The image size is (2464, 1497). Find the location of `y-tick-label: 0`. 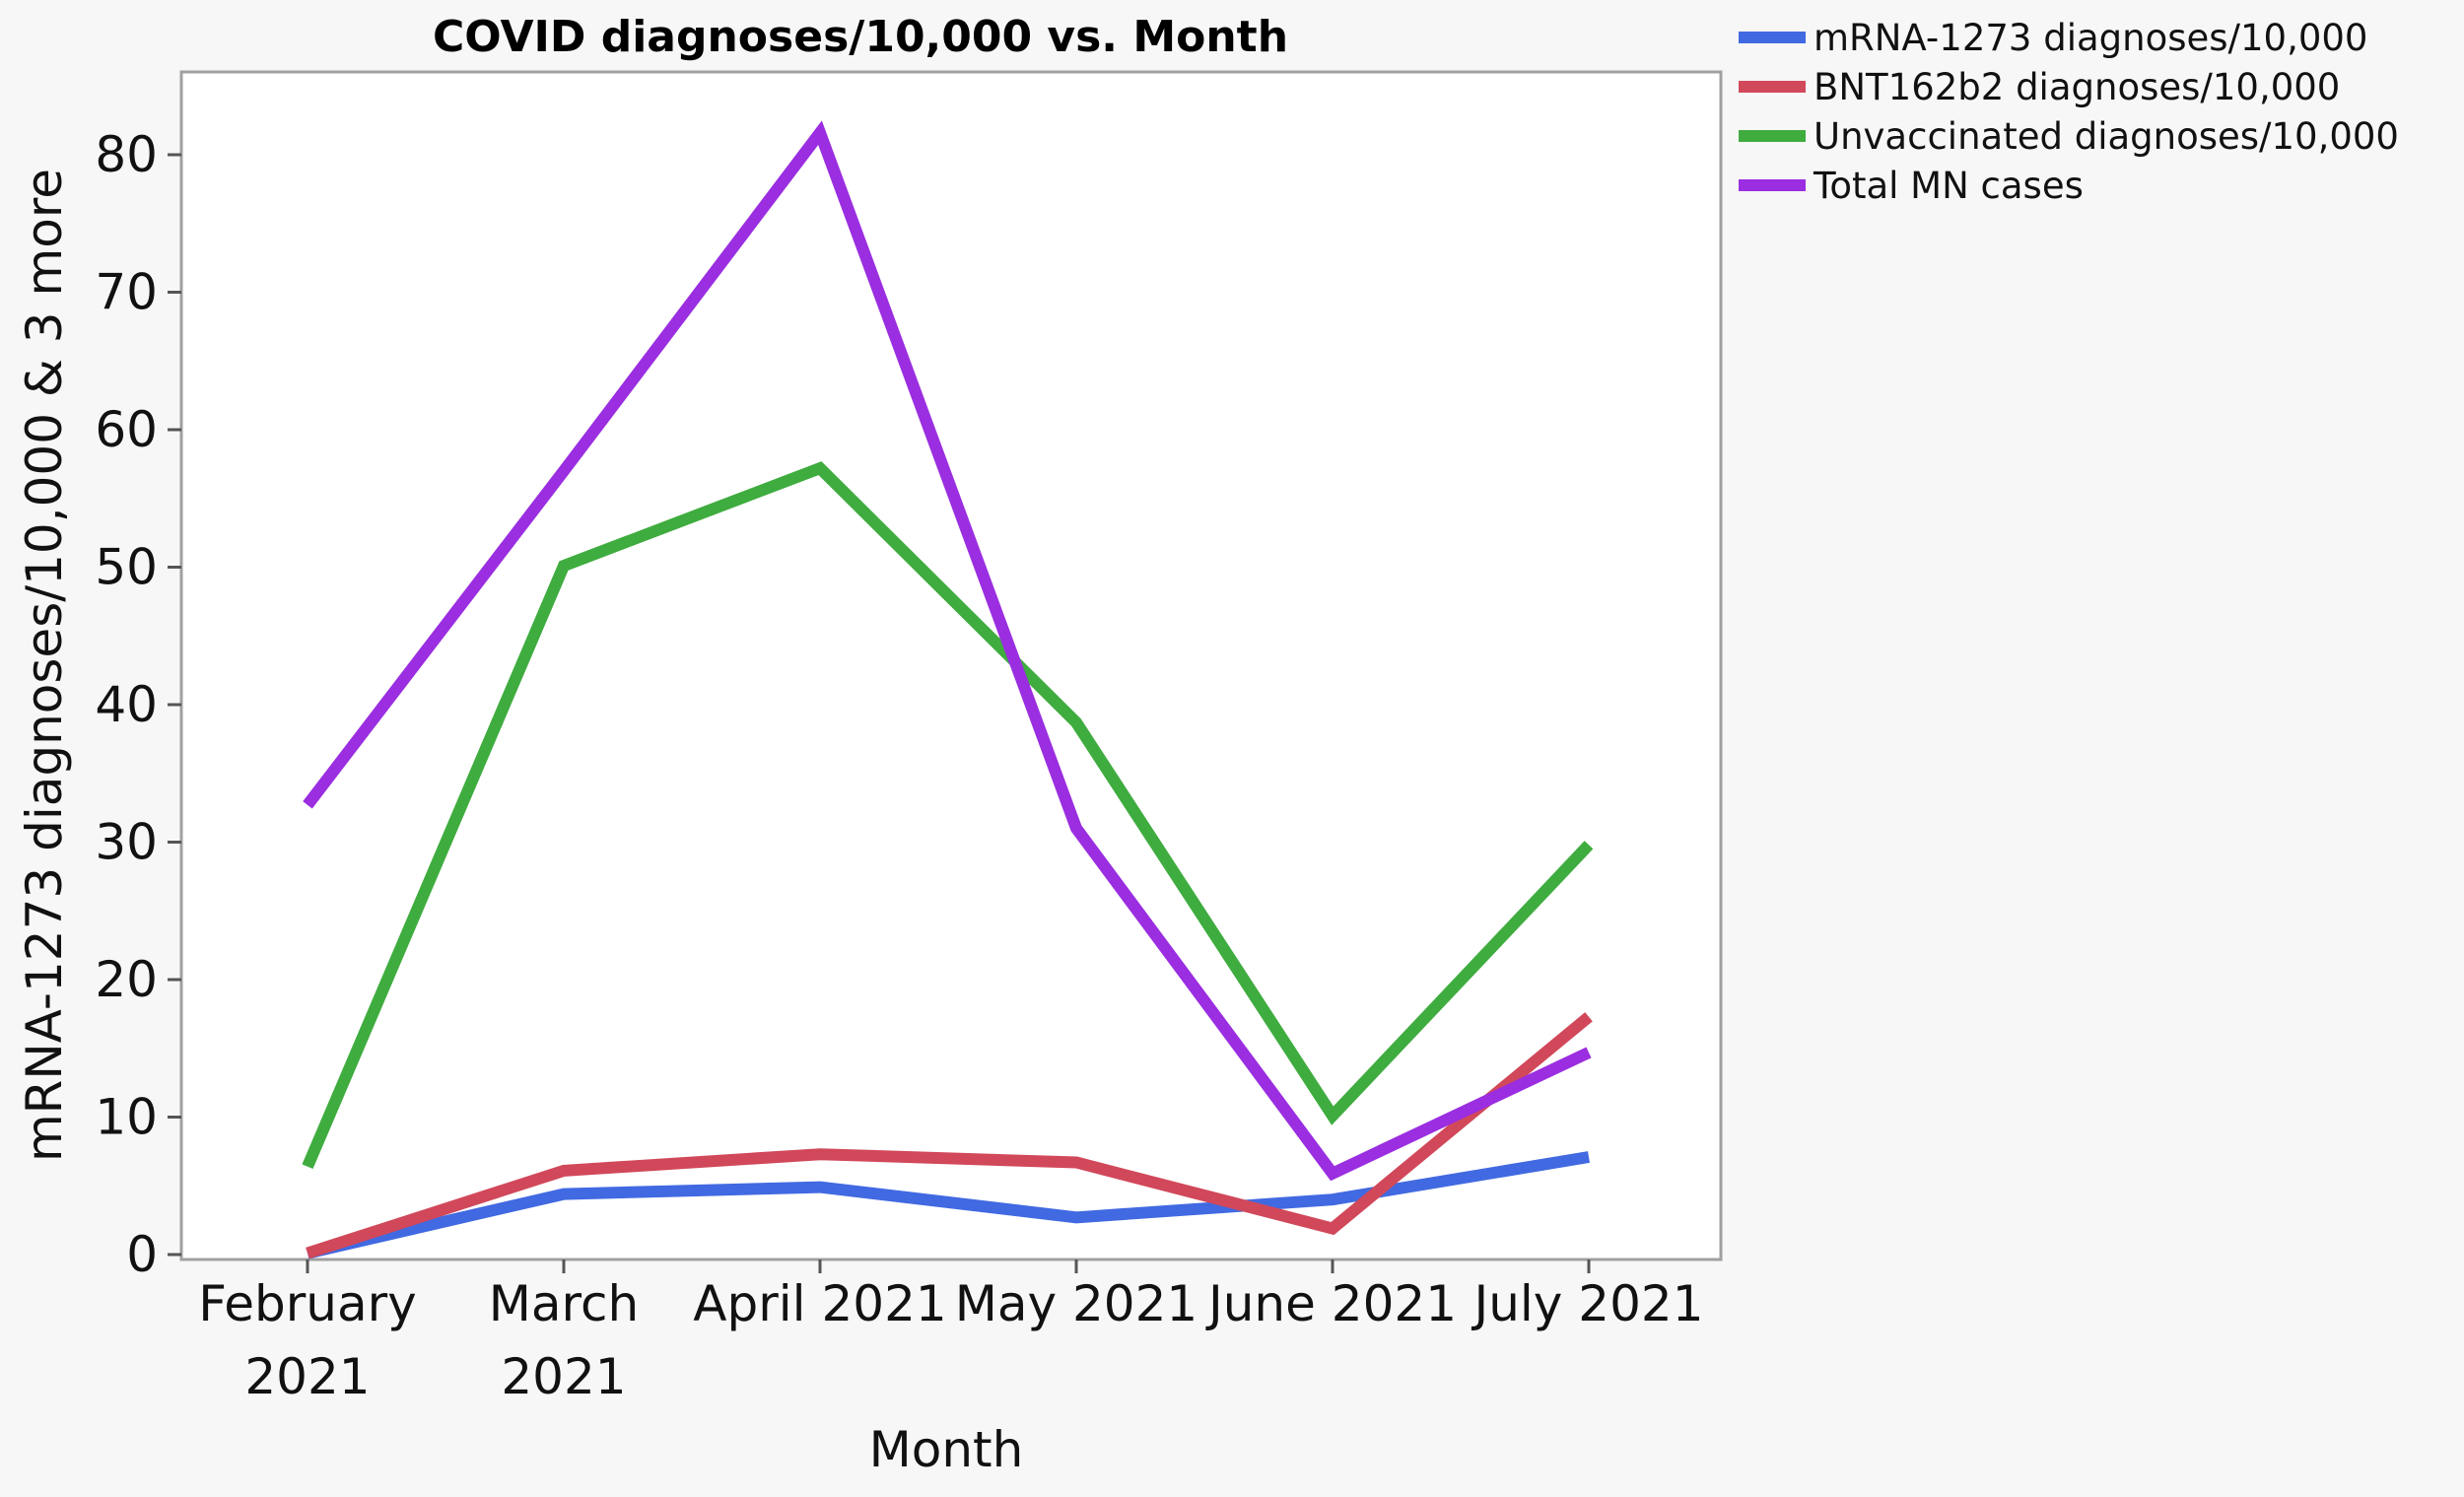

y-tick-label: 0 is located at coordinates (142, 1254).